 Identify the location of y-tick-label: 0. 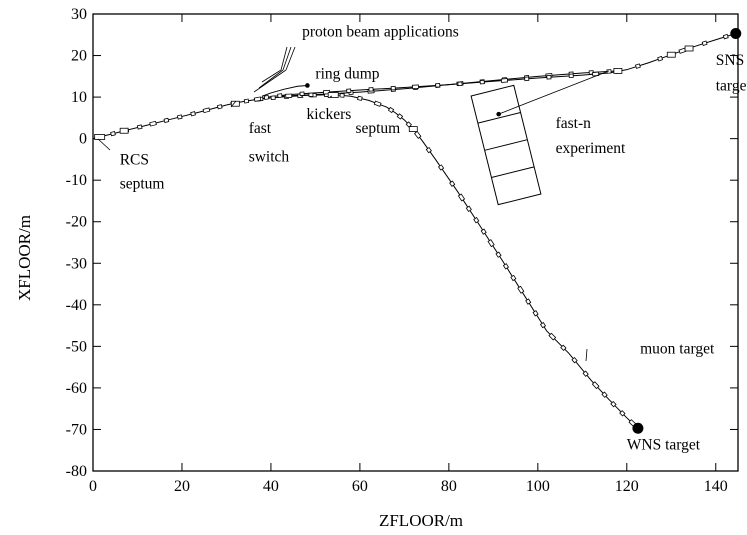
(83, 139).